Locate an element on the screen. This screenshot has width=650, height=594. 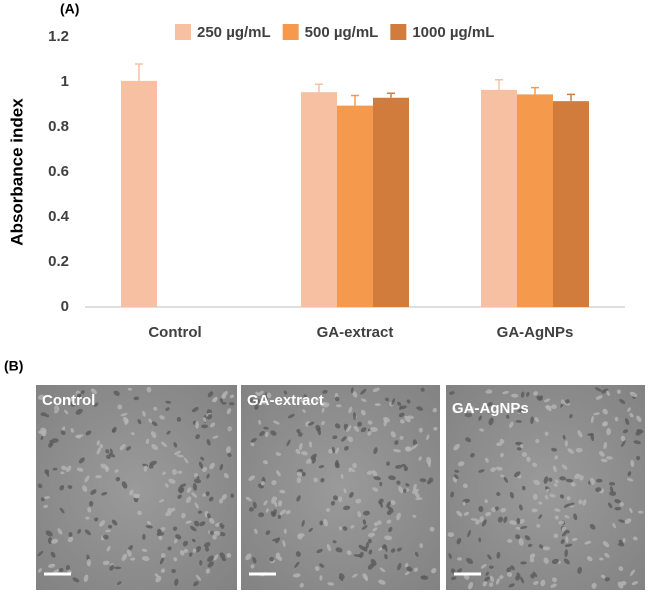
y-axis-label: Absorbance index is located at coordinates (16, 172).